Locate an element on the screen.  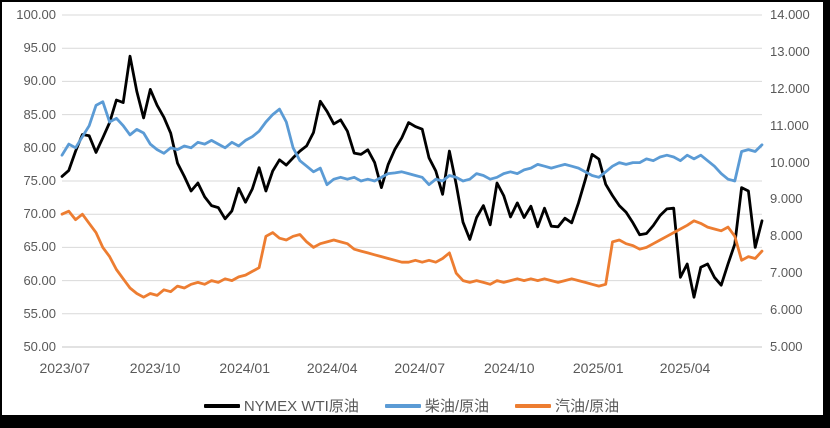
x-axis-tick: 2023/07 is located at coordinates (65, 368).